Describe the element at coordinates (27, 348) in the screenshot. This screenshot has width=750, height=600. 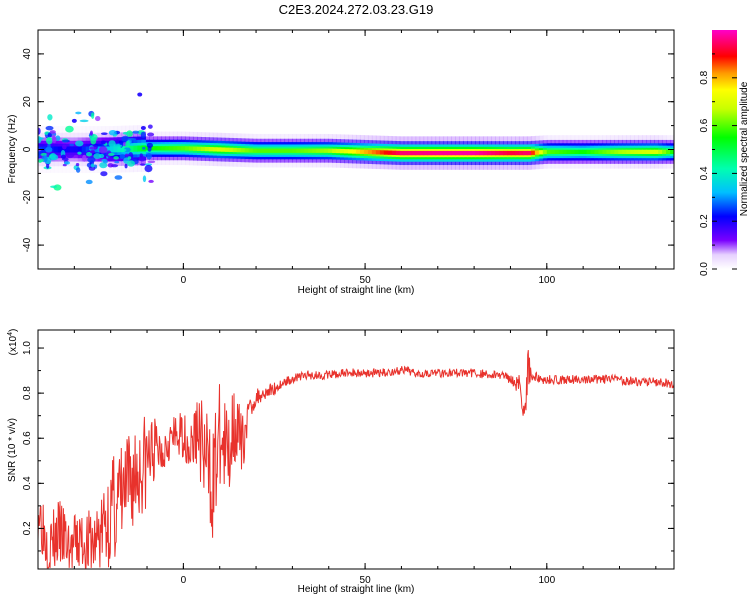
I see `y-tick-label: 1.0` at that location.